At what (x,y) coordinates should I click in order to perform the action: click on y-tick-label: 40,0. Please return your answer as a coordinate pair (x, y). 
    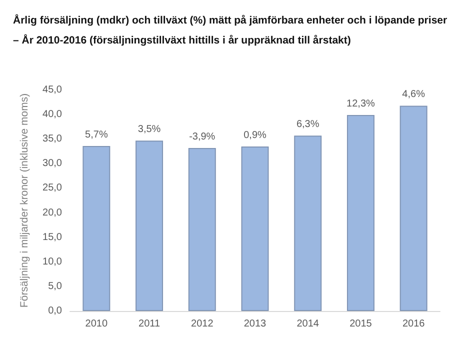
    Looking at the image, I should click on (52, 114).